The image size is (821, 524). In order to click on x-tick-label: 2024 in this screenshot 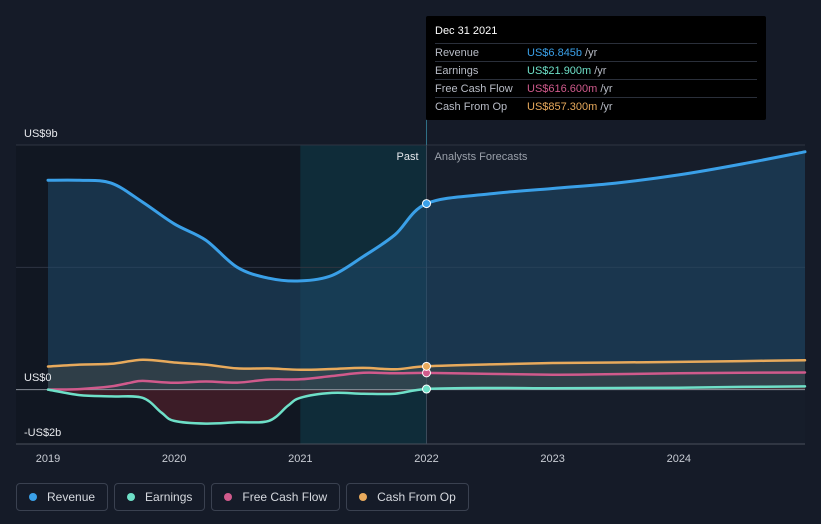, I will do `click(679, 459)`.